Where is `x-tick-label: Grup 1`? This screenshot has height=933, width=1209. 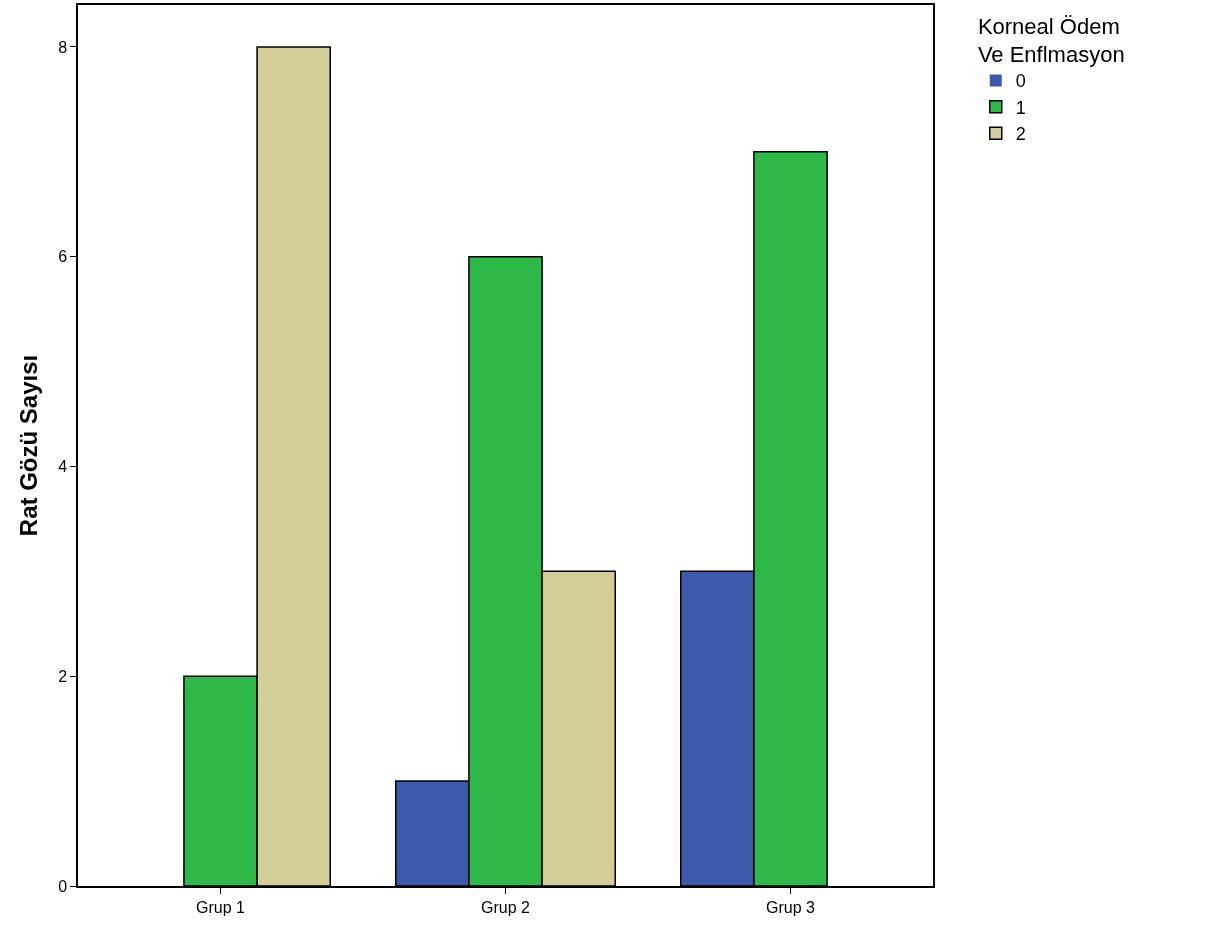
x-tick-label: Grup 1 is located at coordinates (221, 907).